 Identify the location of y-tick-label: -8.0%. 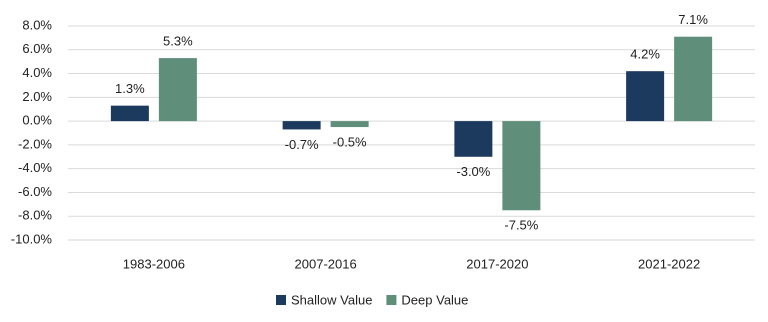
(35, 215).